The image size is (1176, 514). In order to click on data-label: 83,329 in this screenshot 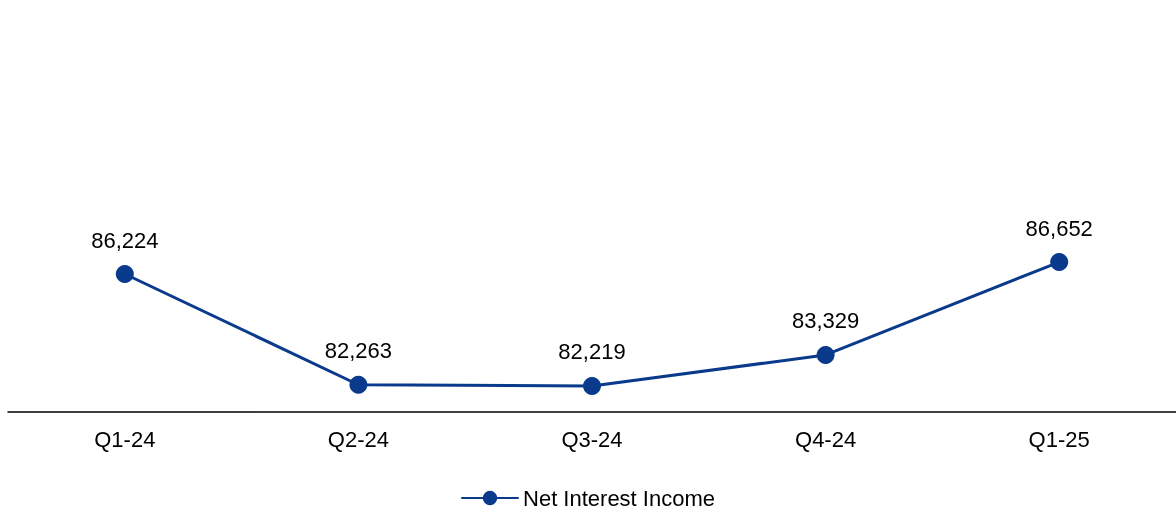, I will do `click(825, 321)`.